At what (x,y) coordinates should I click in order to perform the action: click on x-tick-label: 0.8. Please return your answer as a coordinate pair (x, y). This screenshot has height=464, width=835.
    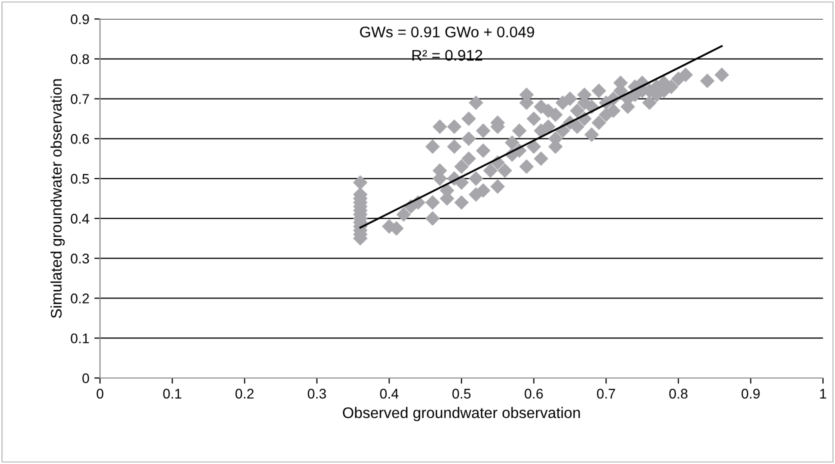
    Looking at the image, I should click on (678, 393).